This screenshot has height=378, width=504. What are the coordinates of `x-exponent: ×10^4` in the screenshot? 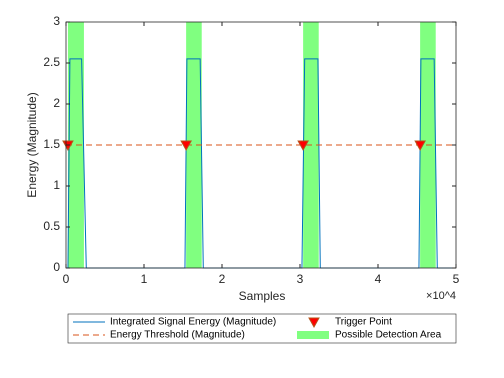 It's located at (441, 296).